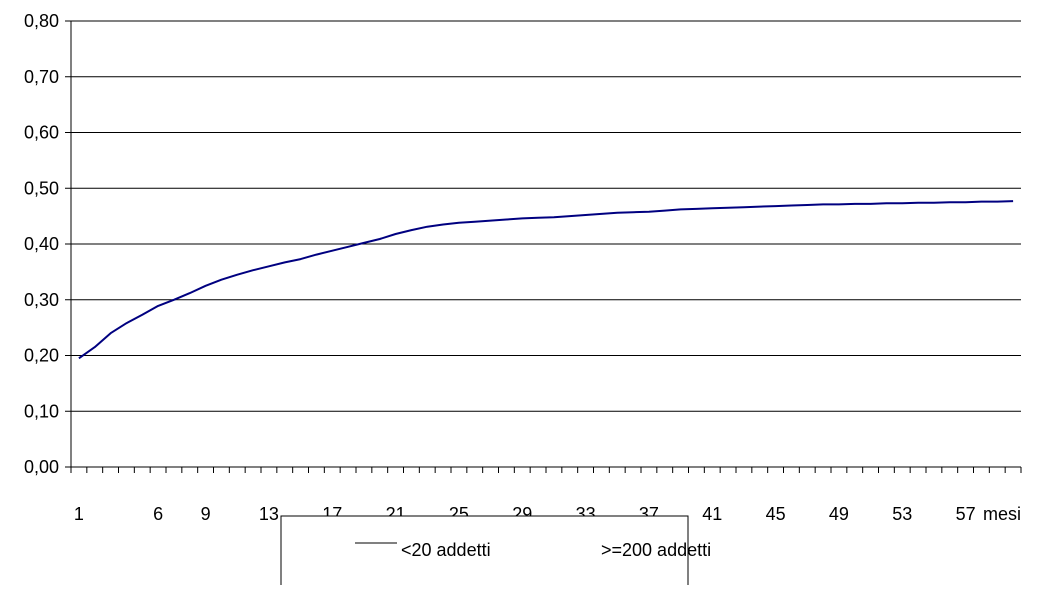  Describe the element at coordinates (656, 550) in the screenshot. I see `legend-label-large-firms: >=200 addetti` at that location.